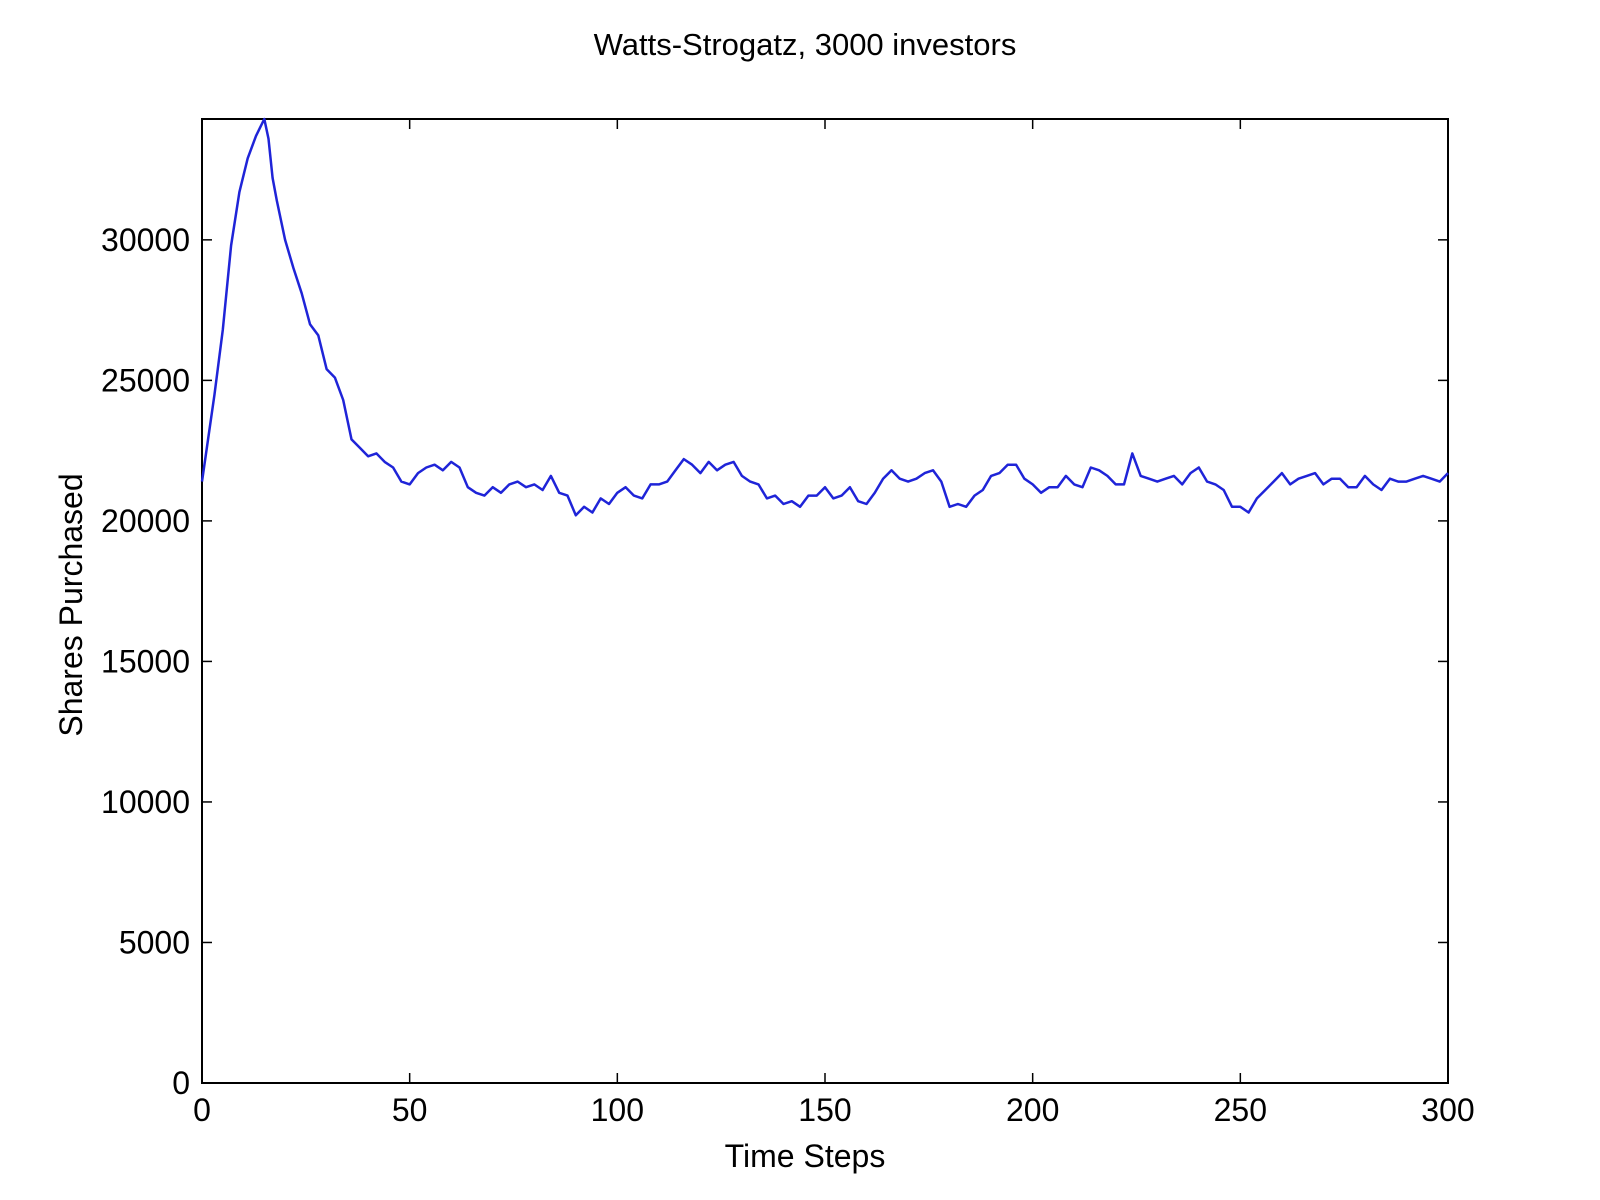 Image resolution: width=1600 pixels, height=1200 pixels. I want to click on x-tick-label: 300, so click(1447, 1110).